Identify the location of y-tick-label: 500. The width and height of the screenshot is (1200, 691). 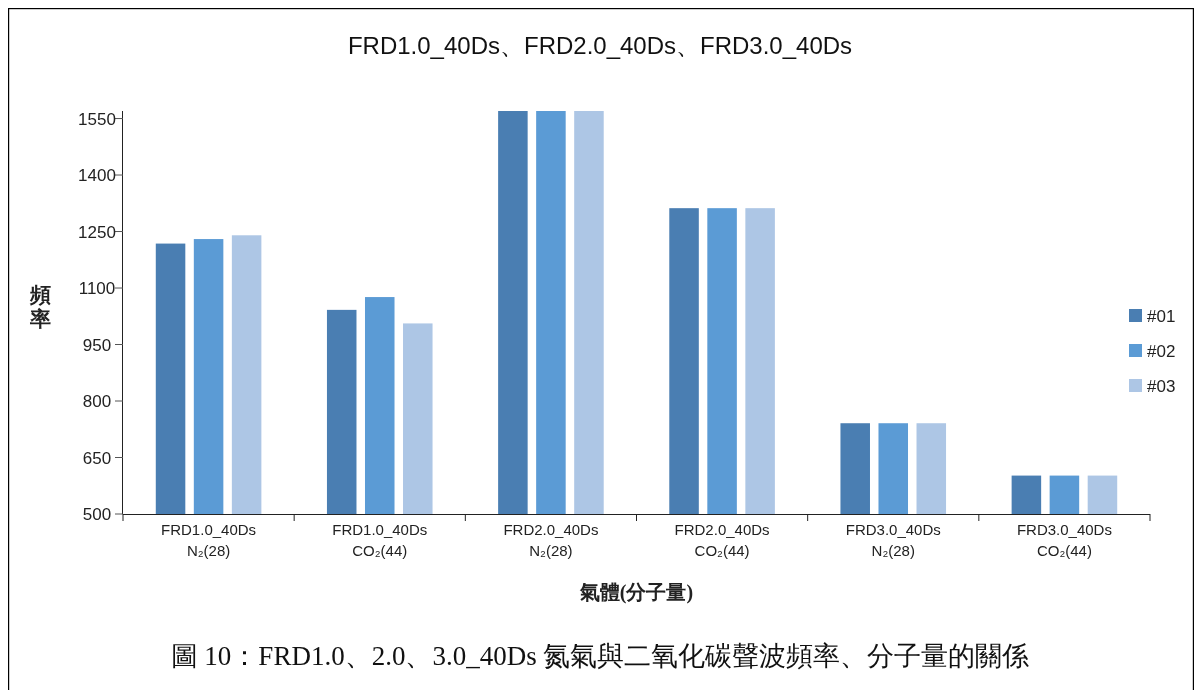
(97, 514).